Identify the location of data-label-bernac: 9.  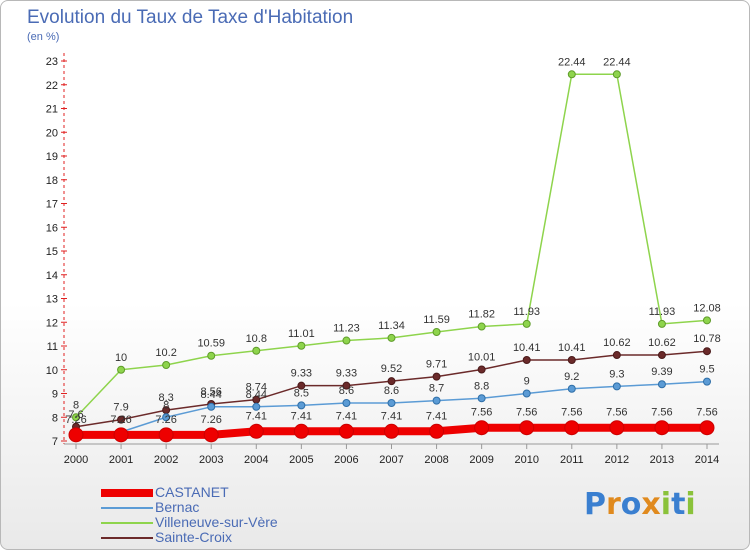
(527, 382).